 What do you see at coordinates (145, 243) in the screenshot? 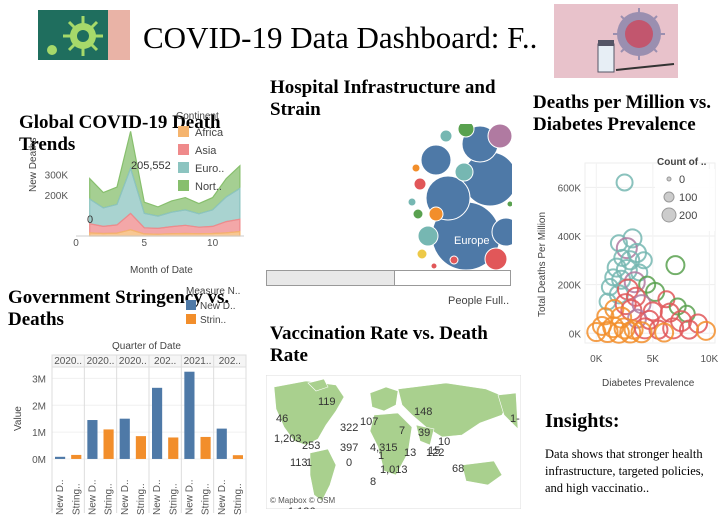
I see `area-x-tick-1: 5` at bounding box center [145, 243].